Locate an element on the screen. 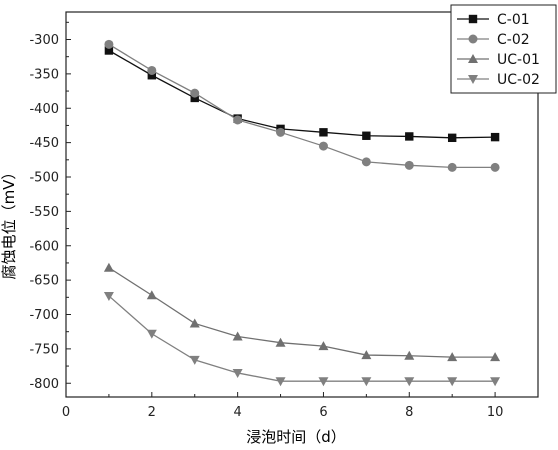  x-tick-label: 2 is located at coordinates (152, 412).